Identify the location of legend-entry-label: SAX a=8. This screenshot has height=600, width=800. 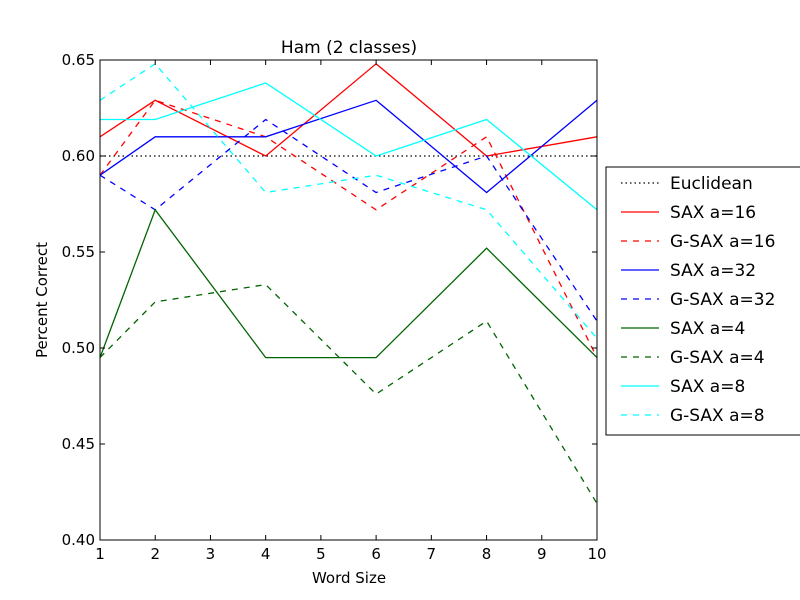
(707, 387).